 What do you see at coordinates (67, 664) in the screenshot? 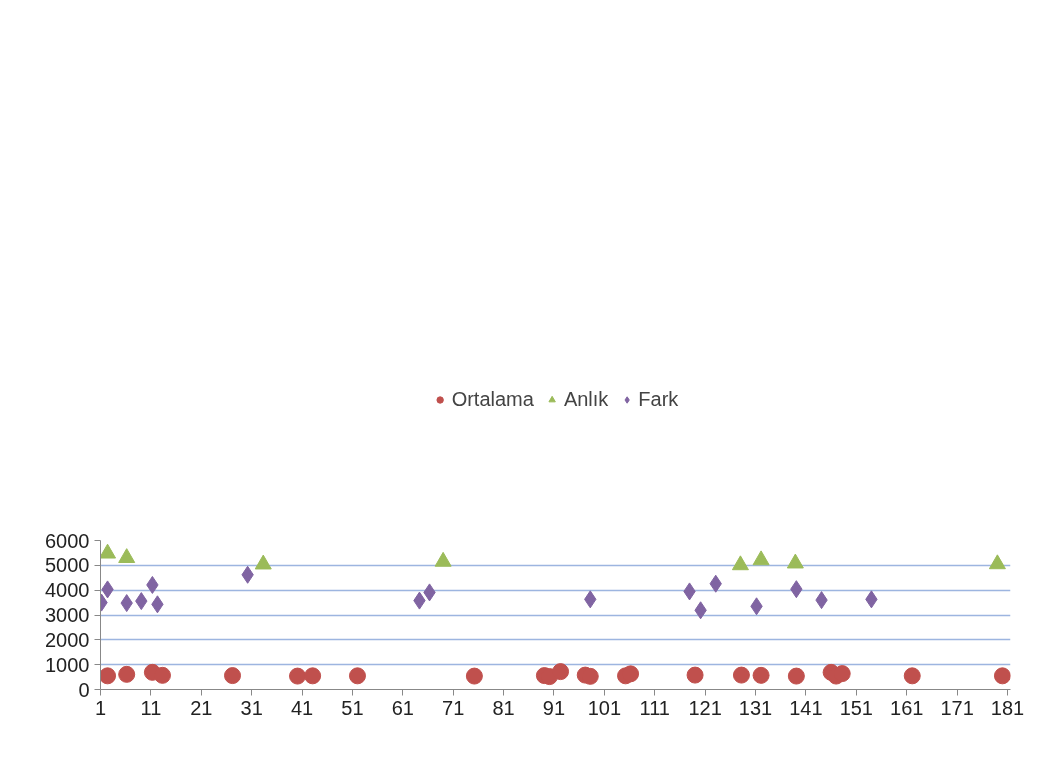
I see `y-tick-label: 1000` at bounding box center [67, 664].